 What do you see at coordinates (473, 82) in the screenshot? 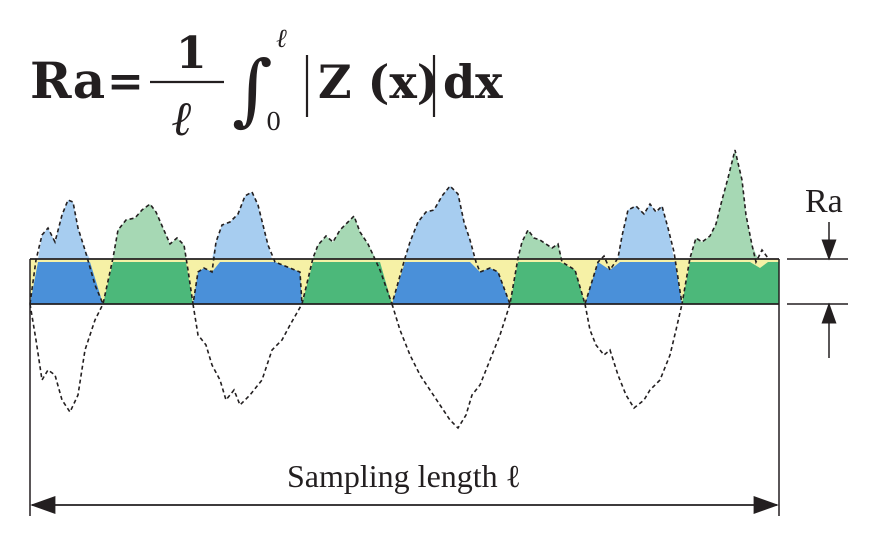
I see `formula-differential: dx` at bounding box center [473, 82].